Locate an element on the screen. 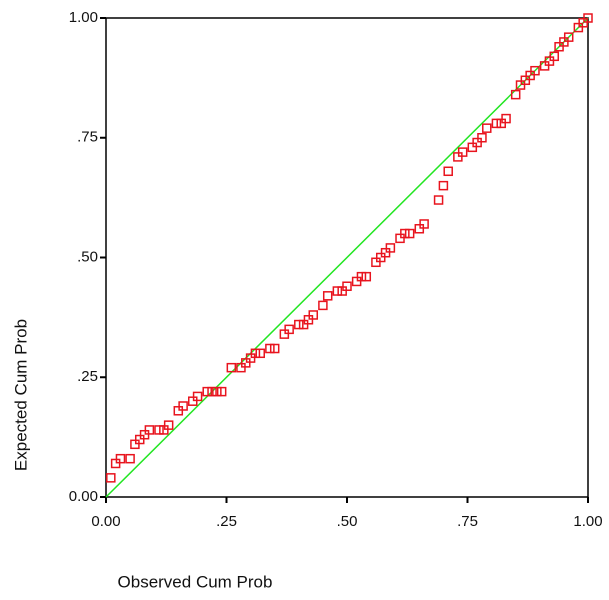 The width and height of the screenshot is (609, 600). y-tick-label: .25 is located at coordinates (87, 376).